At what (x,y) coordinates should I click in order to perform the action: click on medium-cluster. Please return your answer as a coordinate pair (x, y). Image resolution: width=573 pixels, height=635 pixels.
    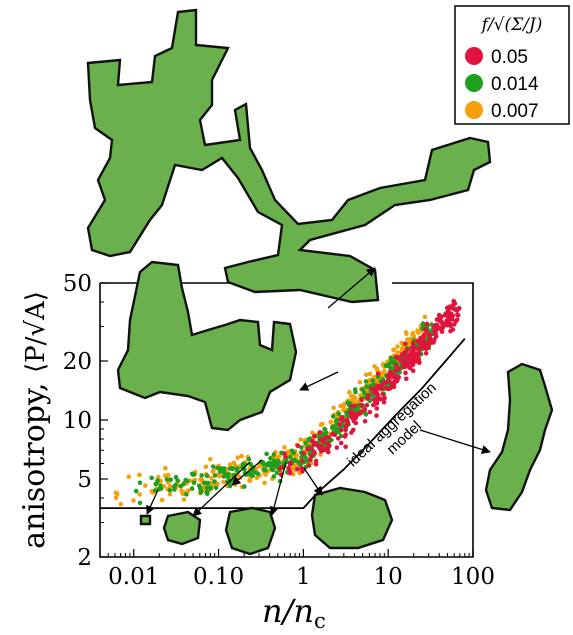
    Looking at the image, I should click on (207, 346).